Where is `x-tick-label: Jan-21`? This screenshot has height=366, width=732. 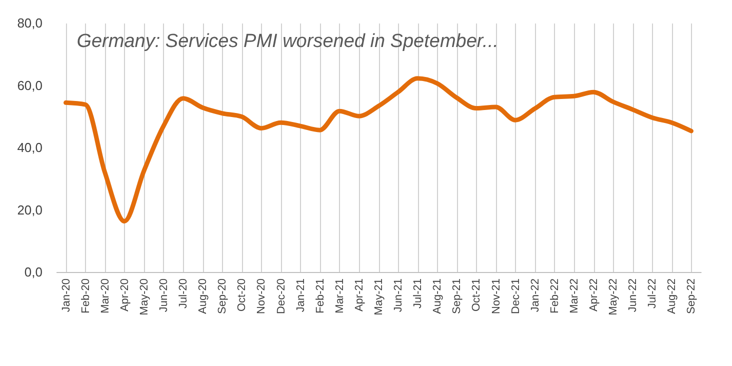
x-tick-label: Jan-21 is located at coordinates (300, 295).